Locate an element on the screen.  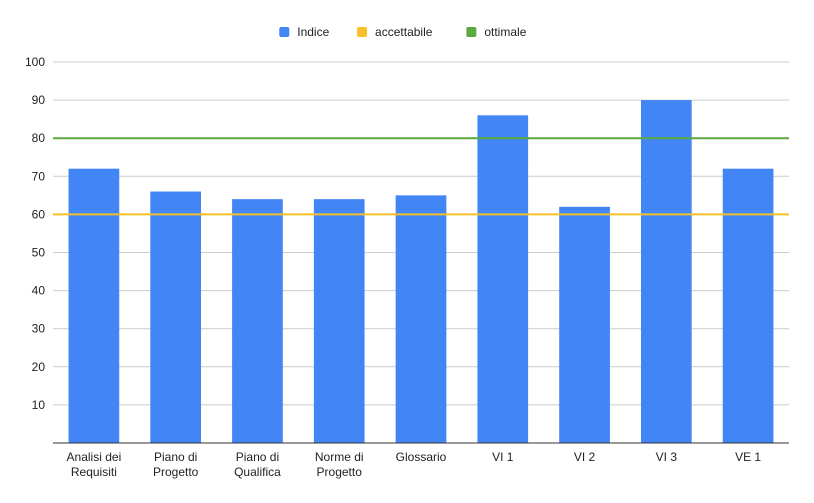
y-tick-label: 30 is located at coordinates (39, 329).